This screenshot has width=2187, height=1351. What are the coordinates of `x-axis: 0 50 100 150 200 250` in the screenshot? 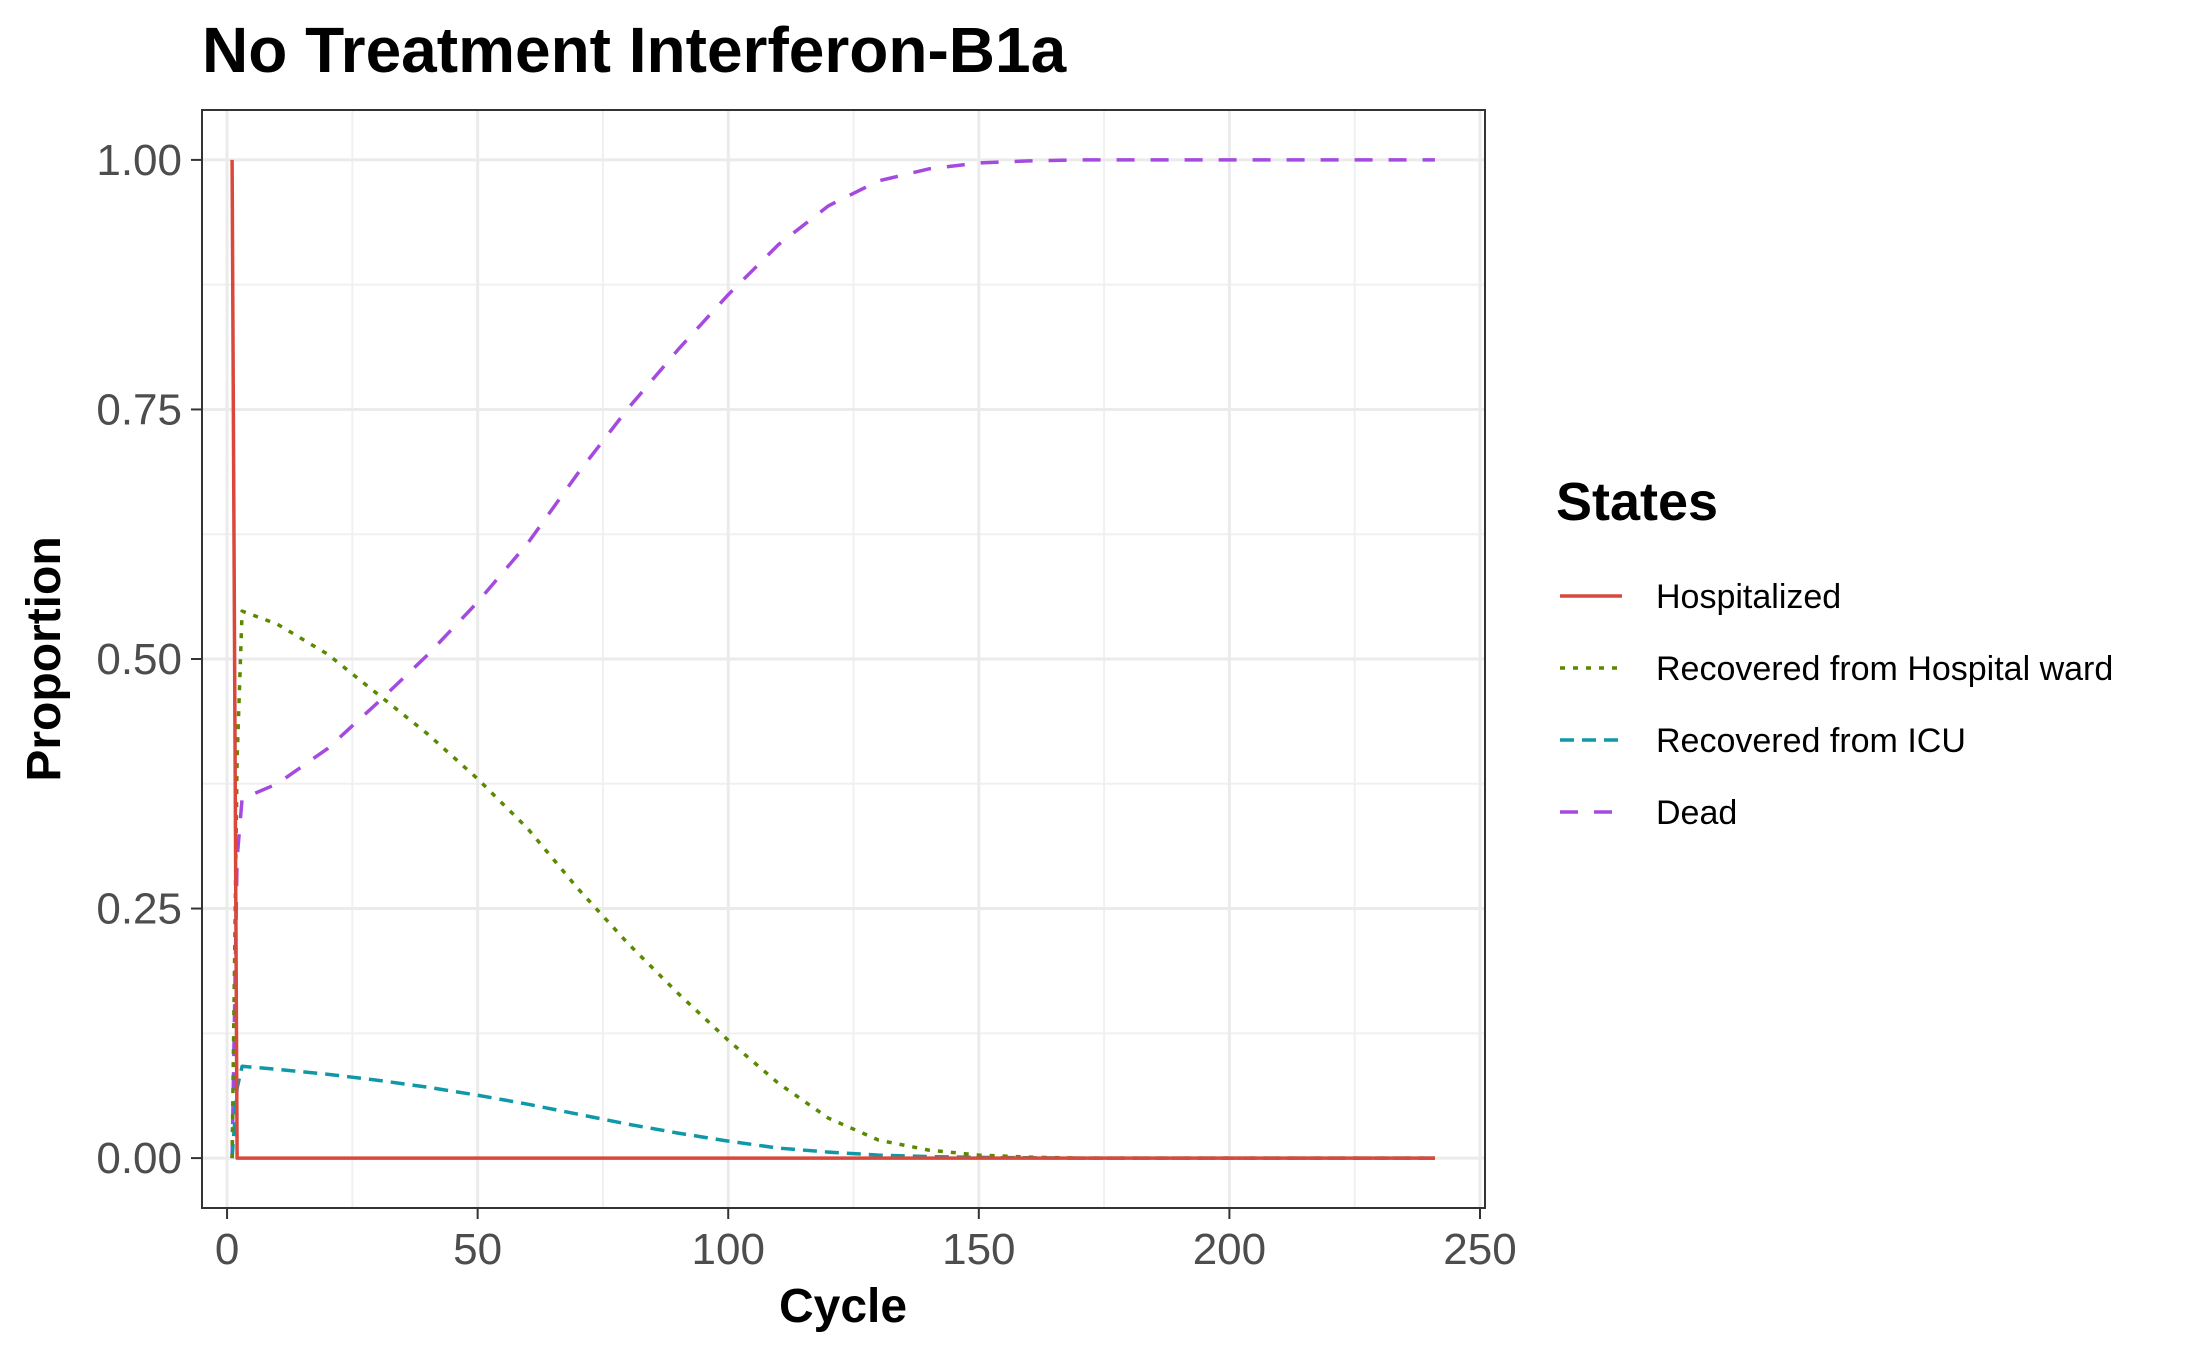 It's located at (866, 1241).